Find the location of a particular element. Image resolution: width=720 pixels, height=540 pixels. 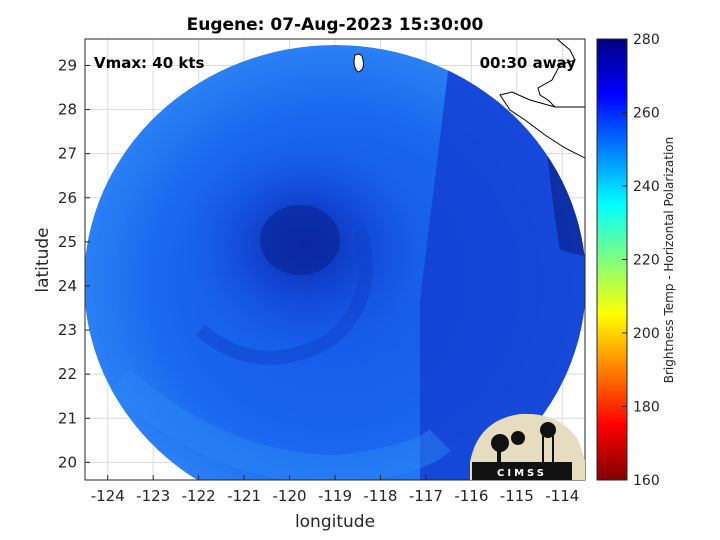

colorbar-tick-label: 200 is located at coordinates (646, 334).